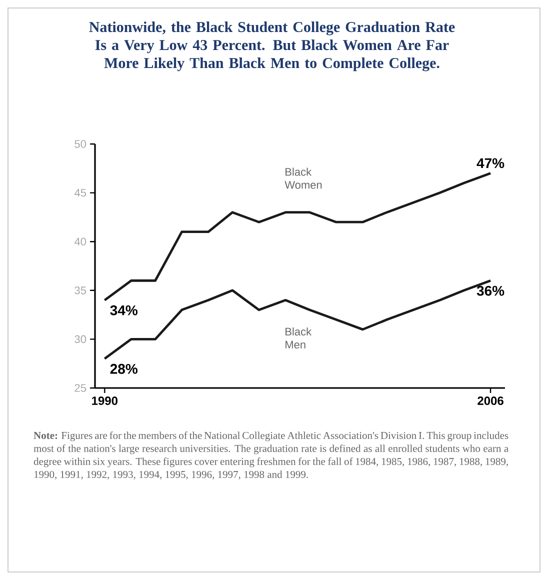  I want to click on text: Black Women, so click(303, 178).